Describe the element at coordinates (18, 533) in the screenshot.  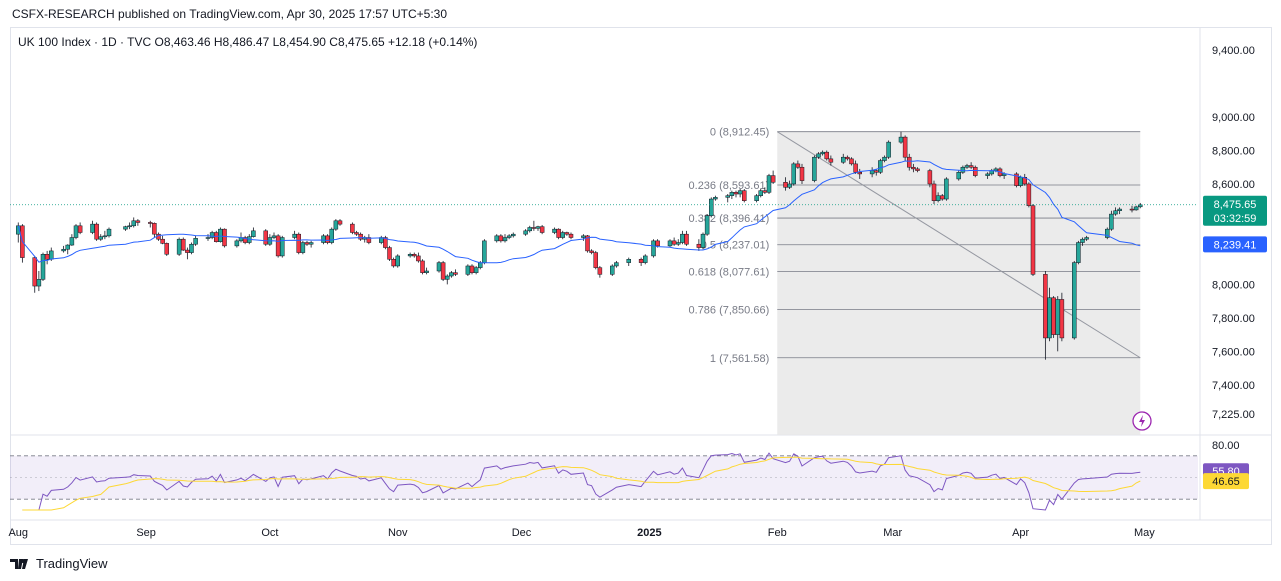
I see `time-axis-label: Aug` at that location.